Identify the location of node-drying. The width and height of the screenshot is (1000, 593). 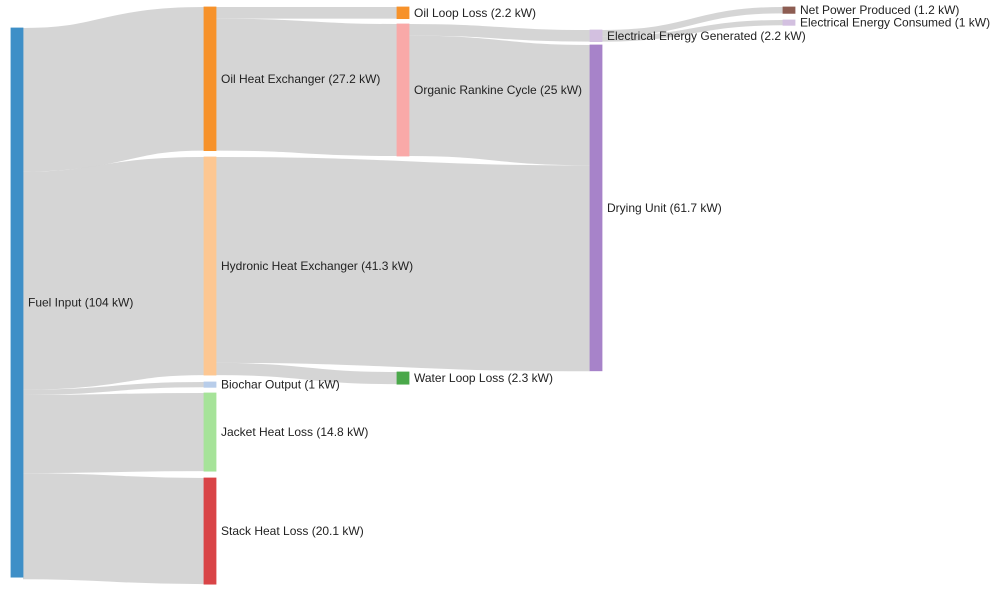
(596, 208).